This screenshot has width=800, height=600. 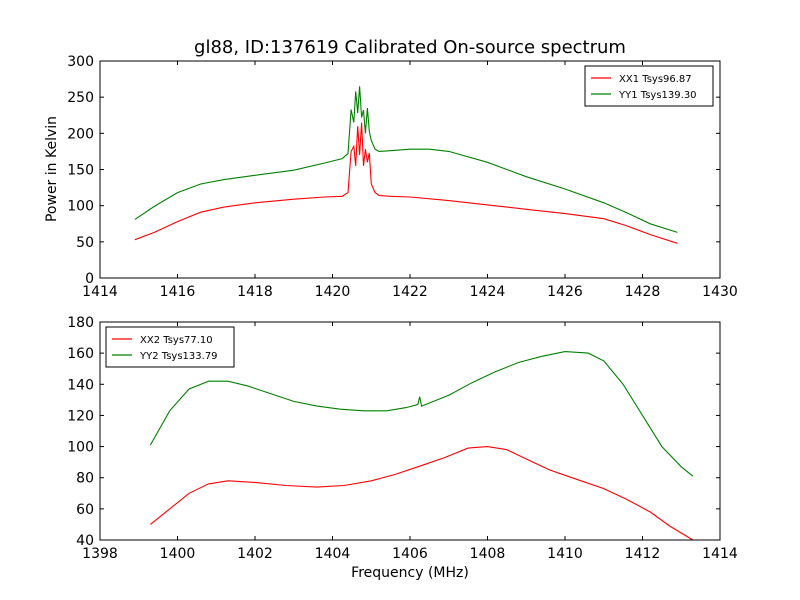 What do you see at coordinates (255, 292) in the screenshot?
I see `x-tick-label: 1418` at bounding box center [255, 292].